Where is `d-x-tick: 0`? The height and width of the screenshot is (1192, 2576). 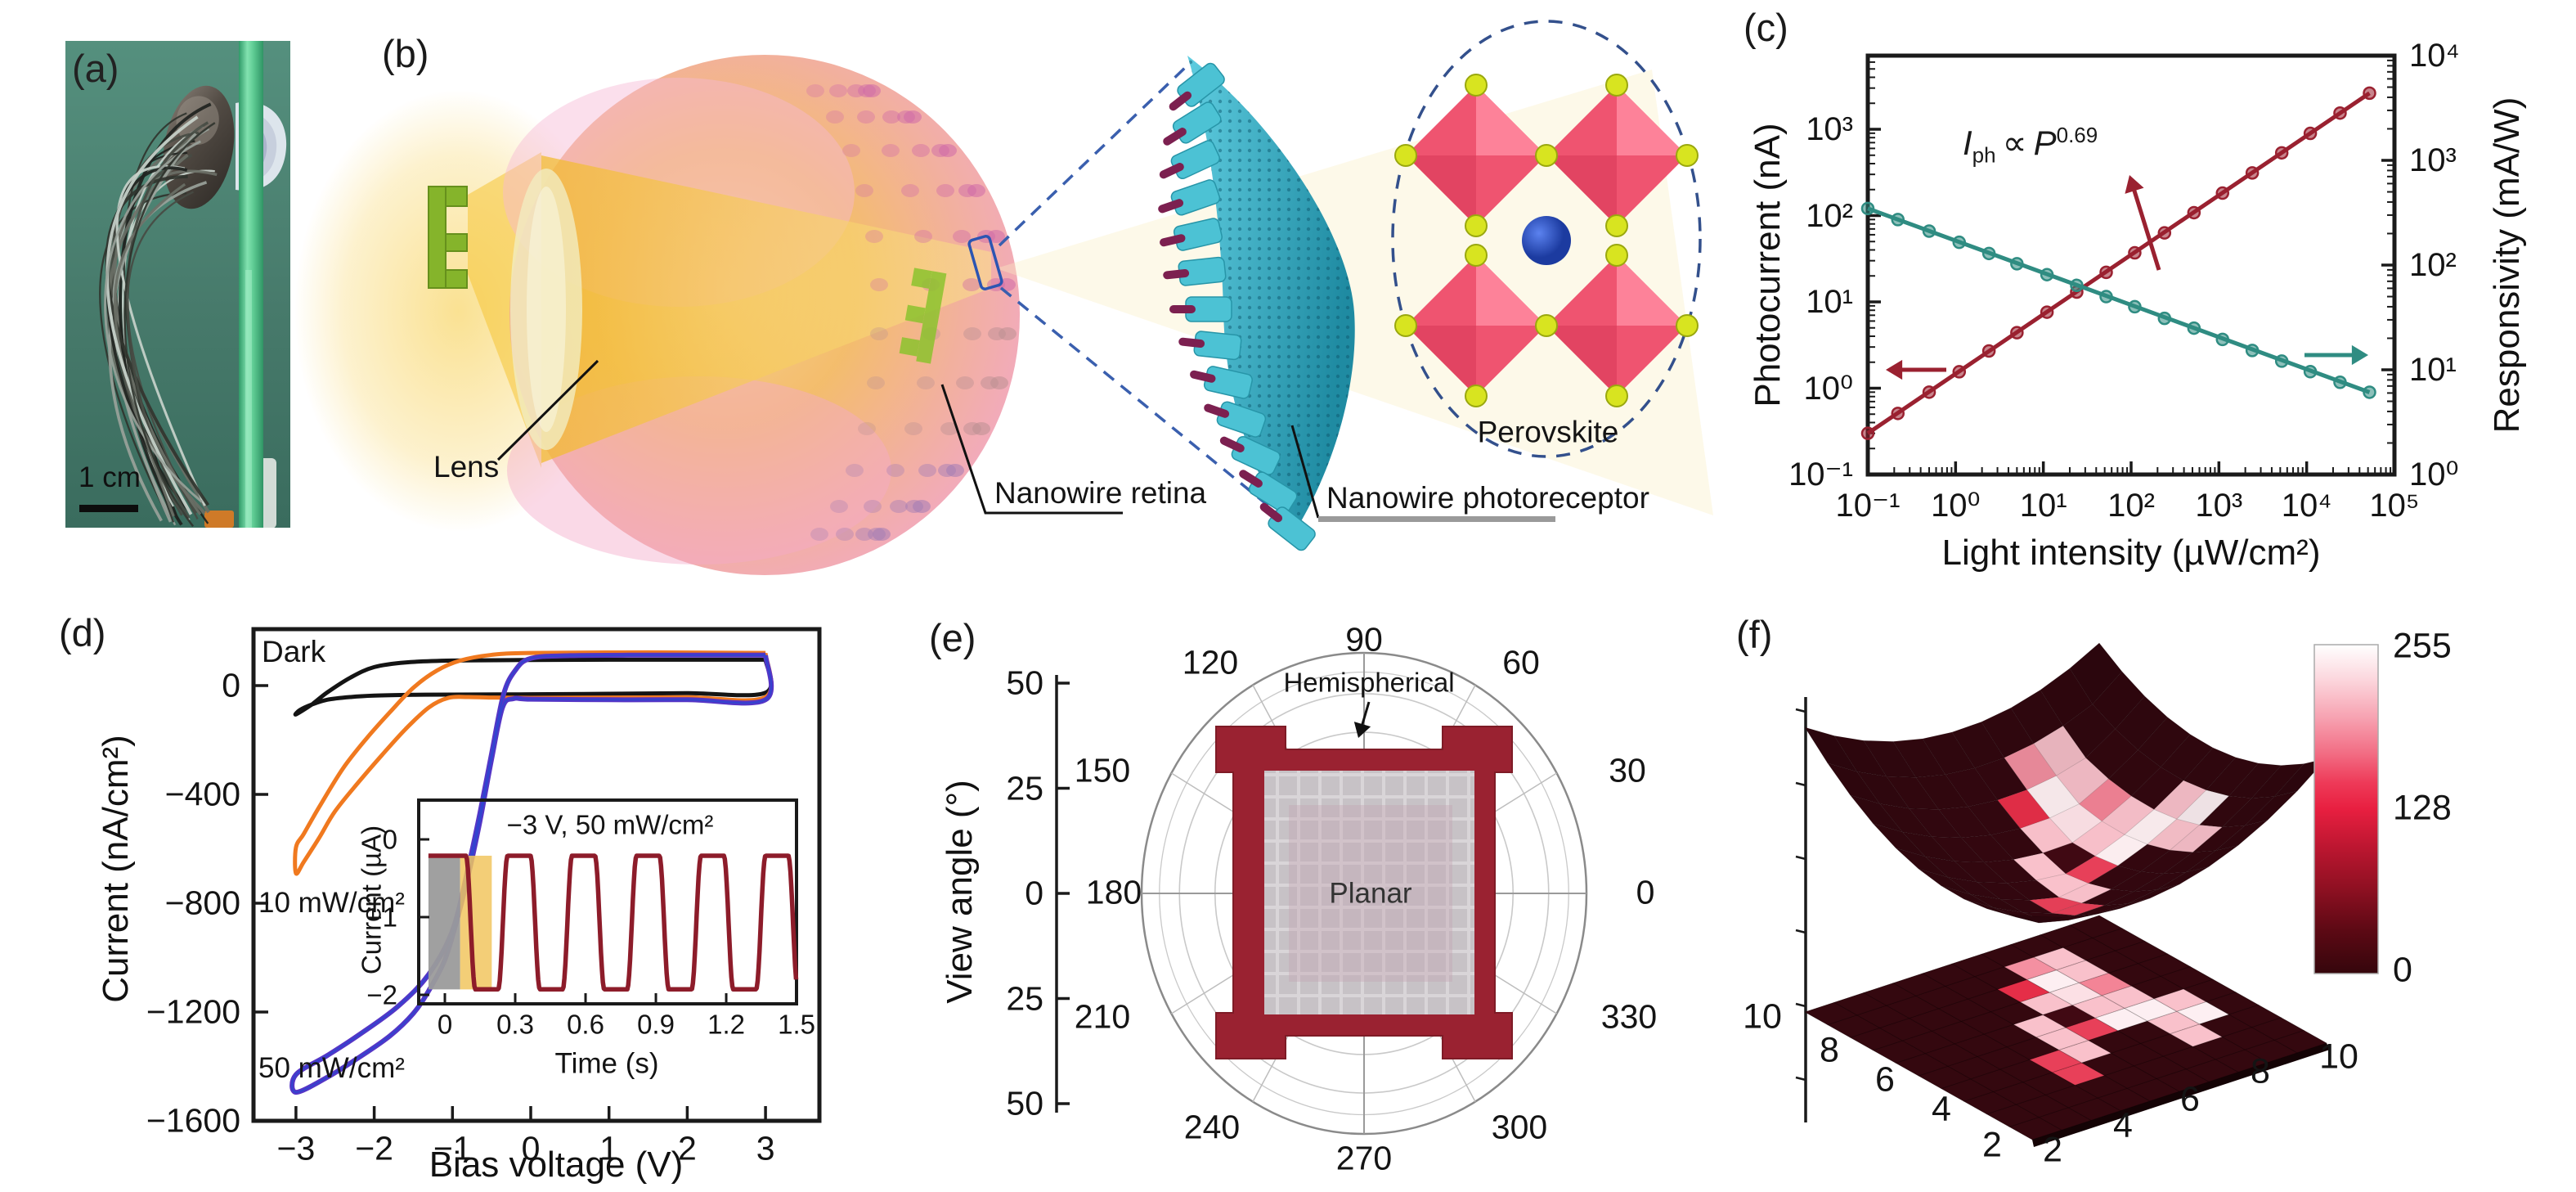 d-x-tick: 0 is located at coordinates (531, 1148).